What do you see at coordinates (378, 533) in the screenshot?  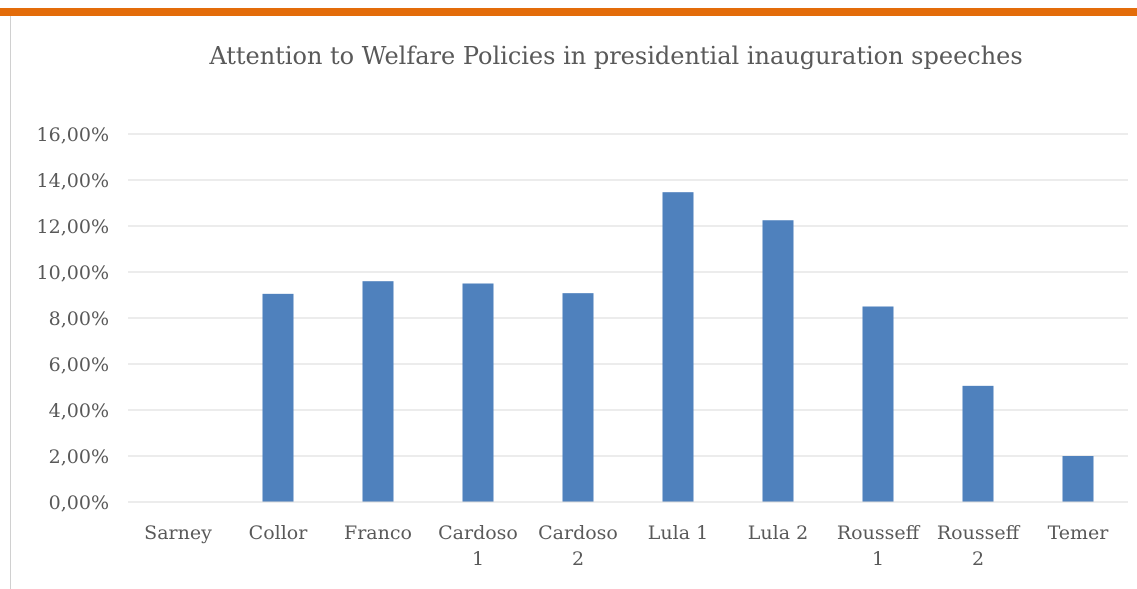 I see `x-tick-label: Franco` at bounding box center [378, 533].